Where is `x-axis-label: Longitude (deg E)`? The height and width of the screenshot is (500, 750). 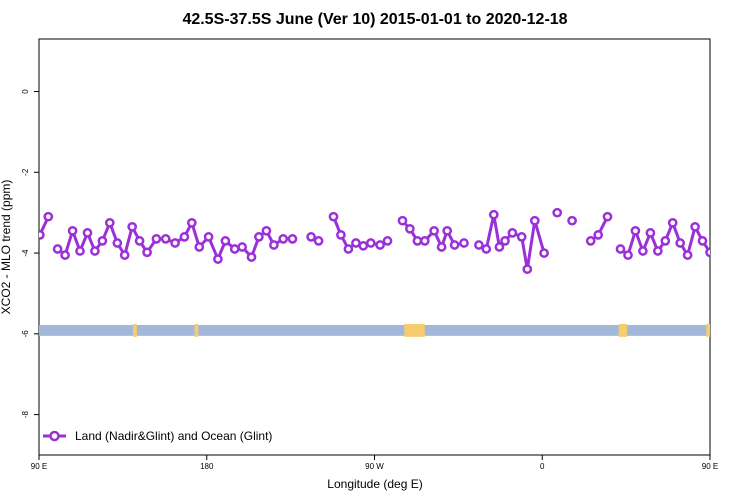 x-axis-label: Longitude (deg E) is located at coordinates (374, 484).